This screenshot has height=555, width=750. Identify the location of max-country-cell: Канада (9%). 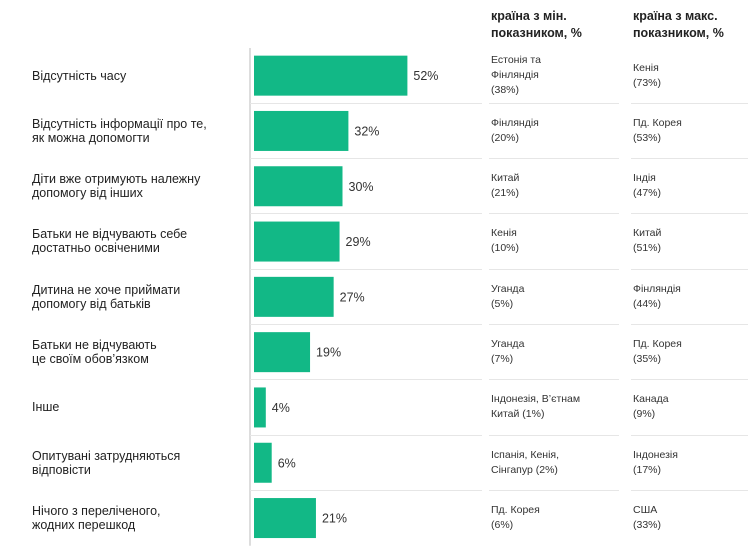
(651, 407).